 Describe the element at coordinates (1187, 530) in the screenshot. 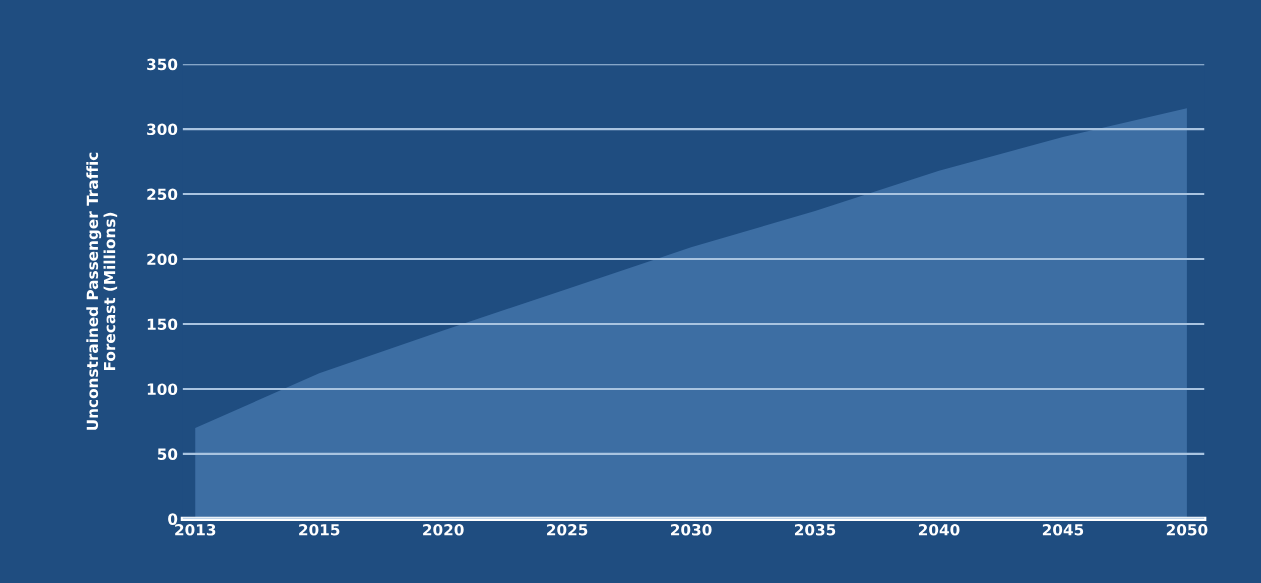

I see `x-tick-label: 2050` at that location.